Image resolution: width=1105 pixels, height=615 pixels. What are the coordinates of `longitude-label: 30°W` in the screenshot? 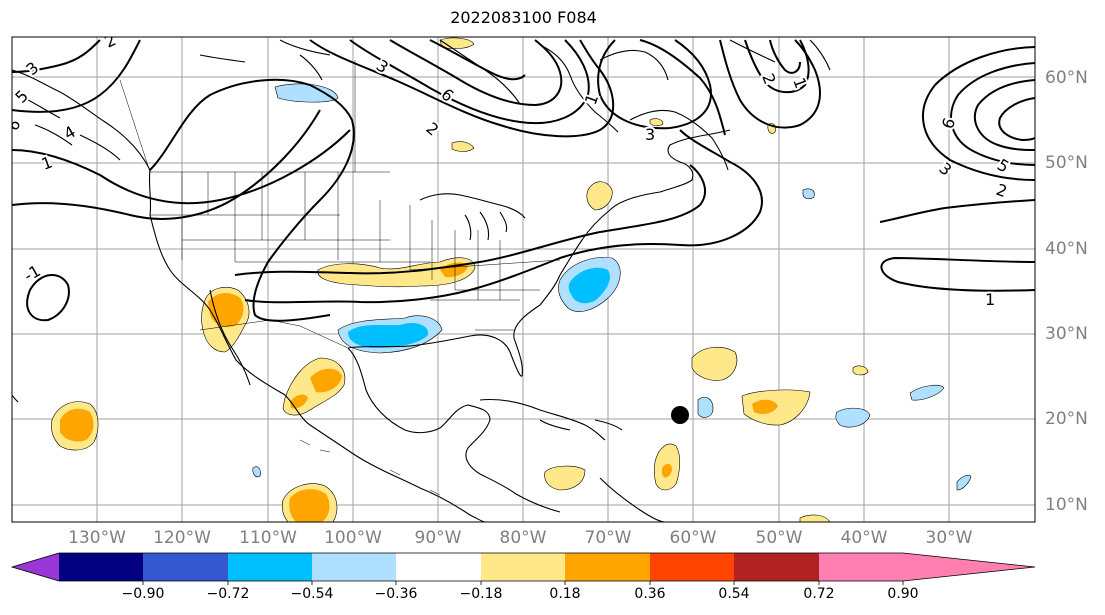 It's located at (949, 538).